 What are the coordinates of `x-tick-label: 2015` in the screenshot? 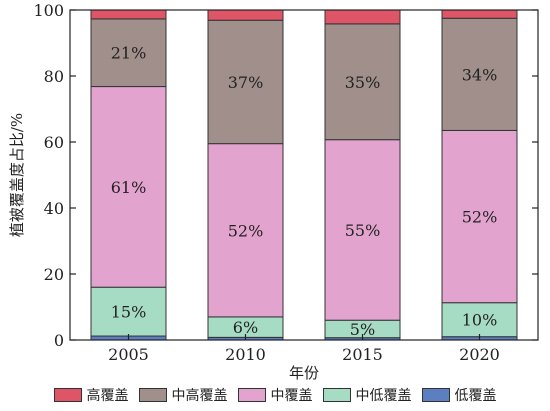 It's located at (362, 354).